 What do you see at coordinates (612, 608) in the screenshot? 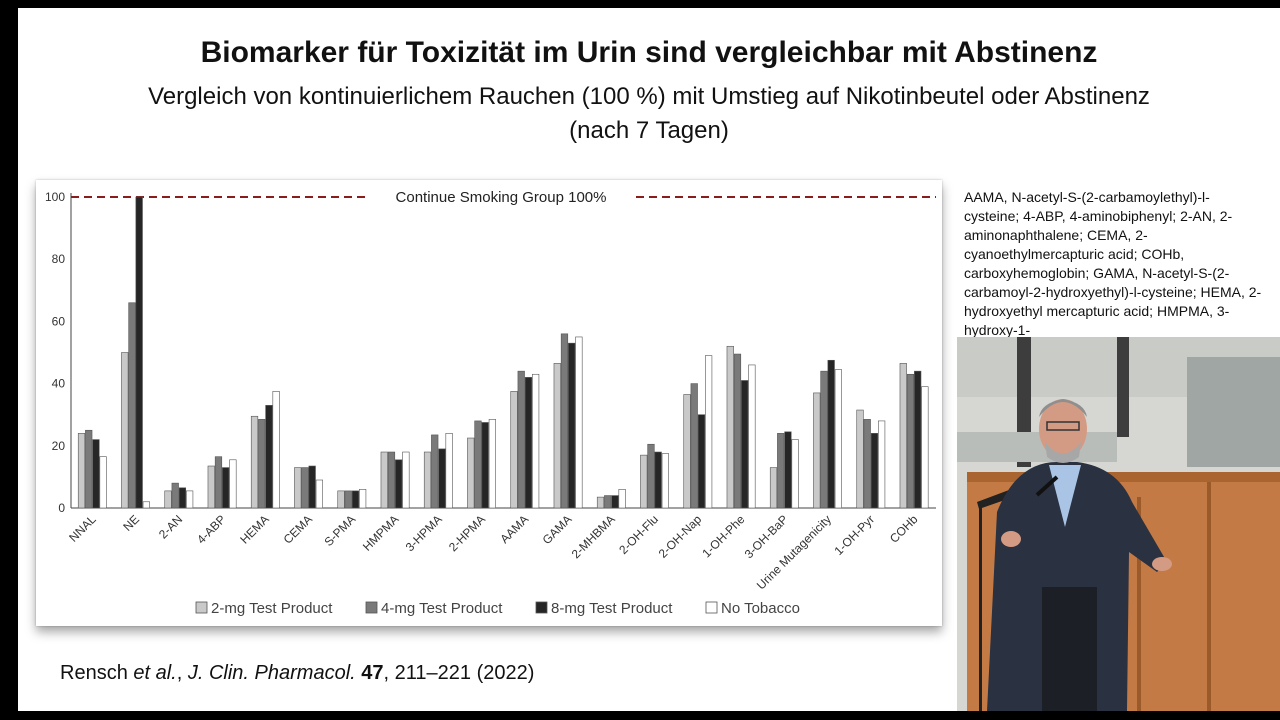
I see `legend-label: 8-mg Test Product` at bounding box center [612, 608].